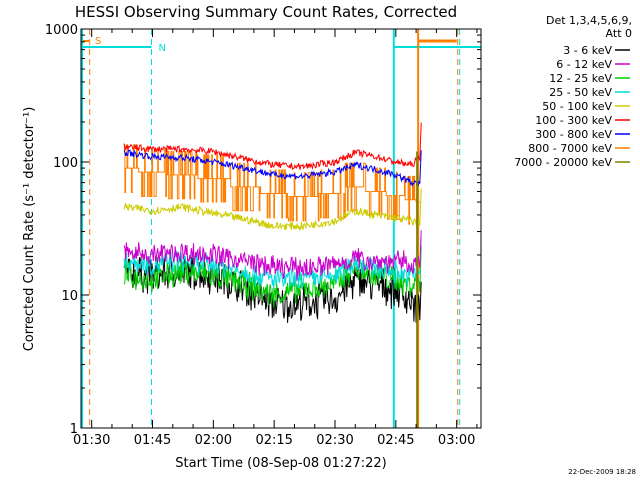  I want to click on legend-entry-label: 25 - 50 keV, so click(580, 92).